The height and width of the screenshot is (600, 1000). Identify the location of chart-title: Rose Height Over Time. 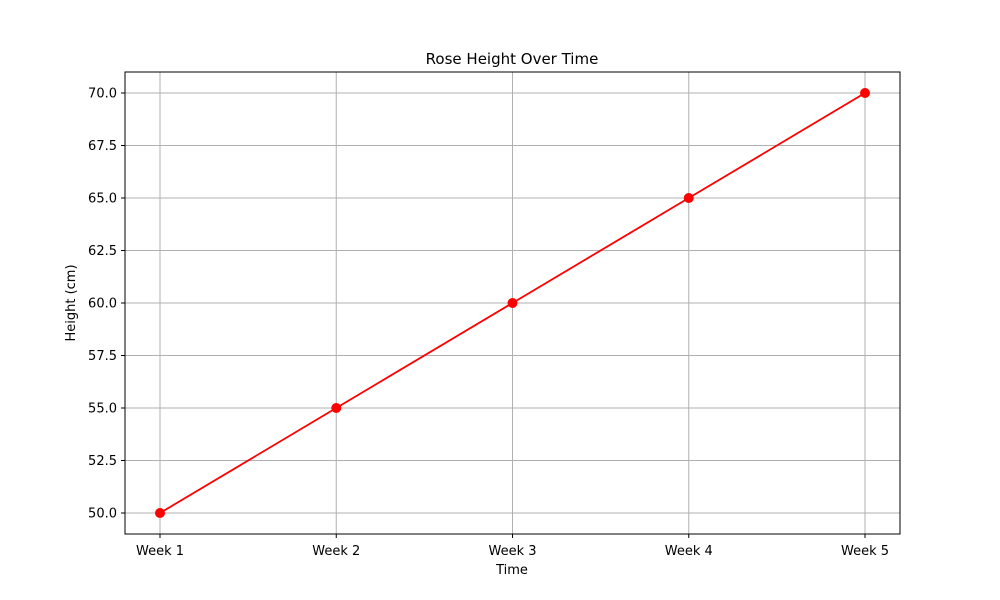
(512, 59).